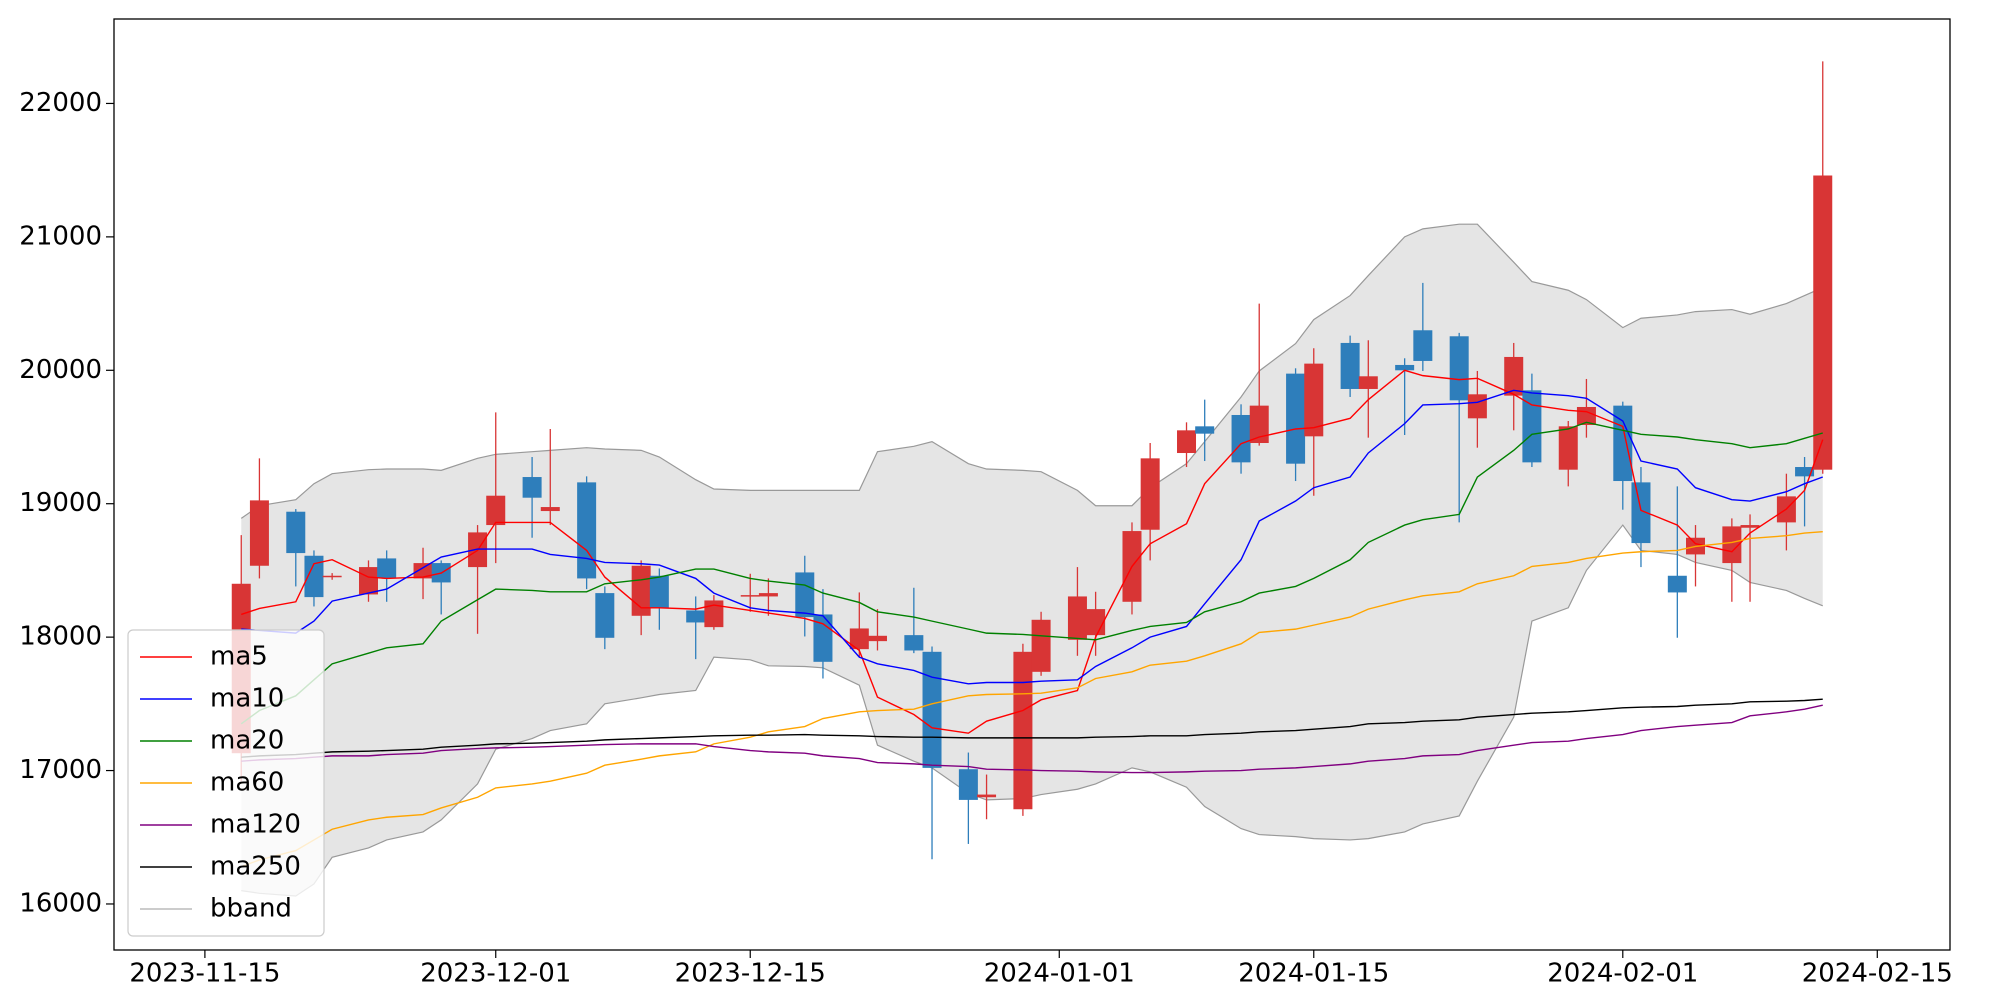 The width and height of the screenshot is (2000, 1000). What do you see at coordinates (204, 974) in the screenshot?
I see `x-tick-label: 2023-11-15` at bounding box center [204, 974].